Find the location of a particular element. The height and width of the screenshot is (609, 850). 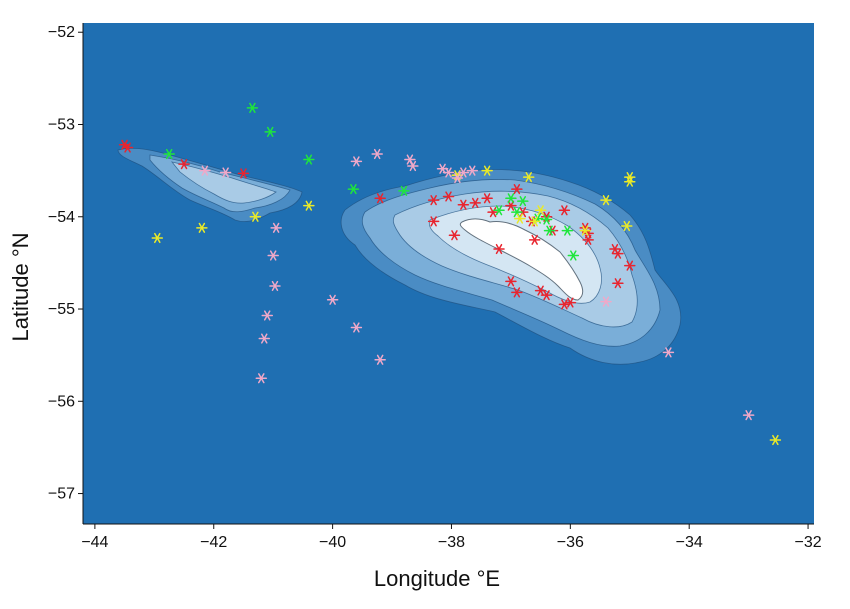

y-tick-label: −55 is located at coordinates (61, 309).